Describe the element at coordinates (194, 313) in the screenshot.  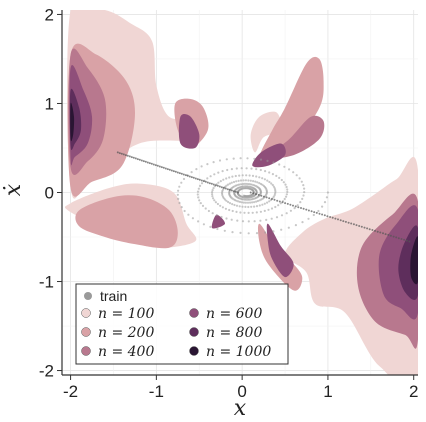
I see `legend-marker` at that location.